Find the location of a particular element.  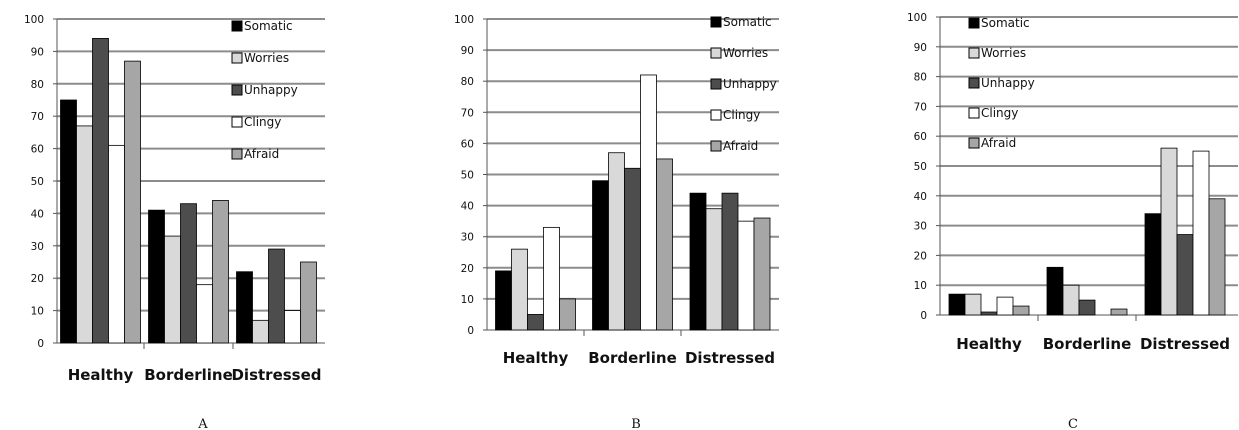

panel-label: C is located at coordinates (1073, 423).